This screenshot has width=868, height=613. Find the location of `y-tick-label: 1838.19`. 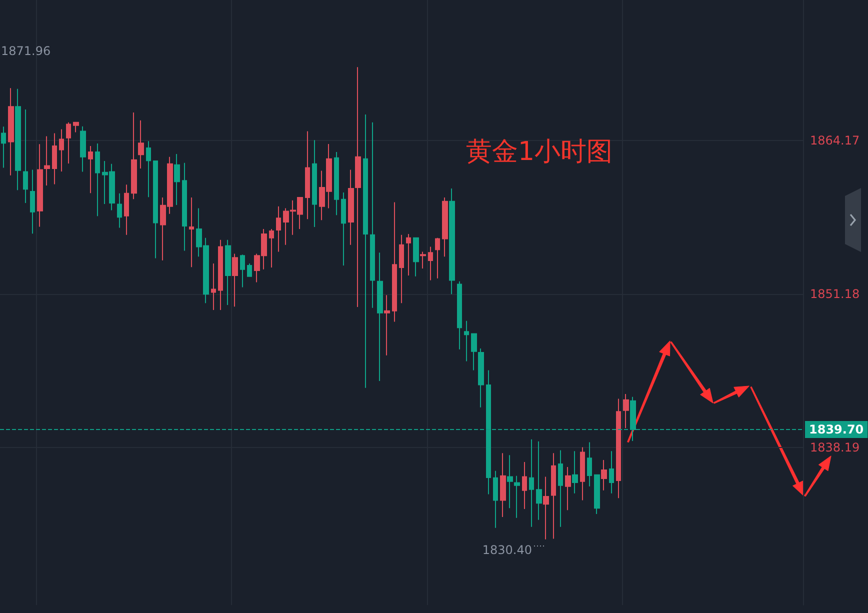

y-tick-label: 1838.19 is located at coordinates (835, 447).